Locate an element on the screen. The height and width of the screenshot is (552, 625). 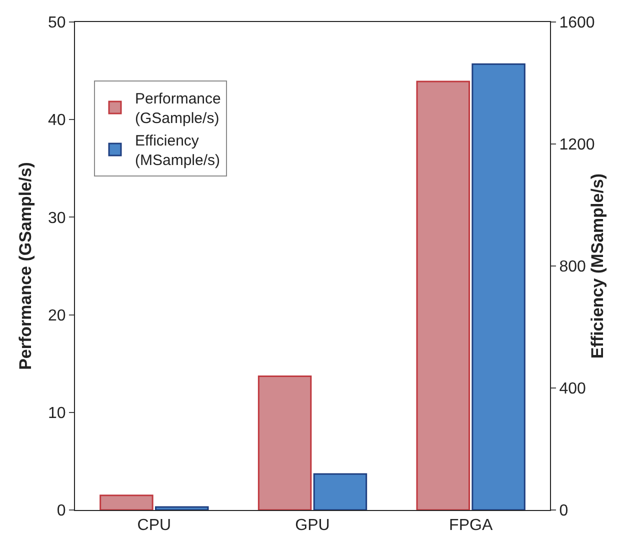
y-axis-title: Performance (GSample/s) is located at coordinates (25, 266).